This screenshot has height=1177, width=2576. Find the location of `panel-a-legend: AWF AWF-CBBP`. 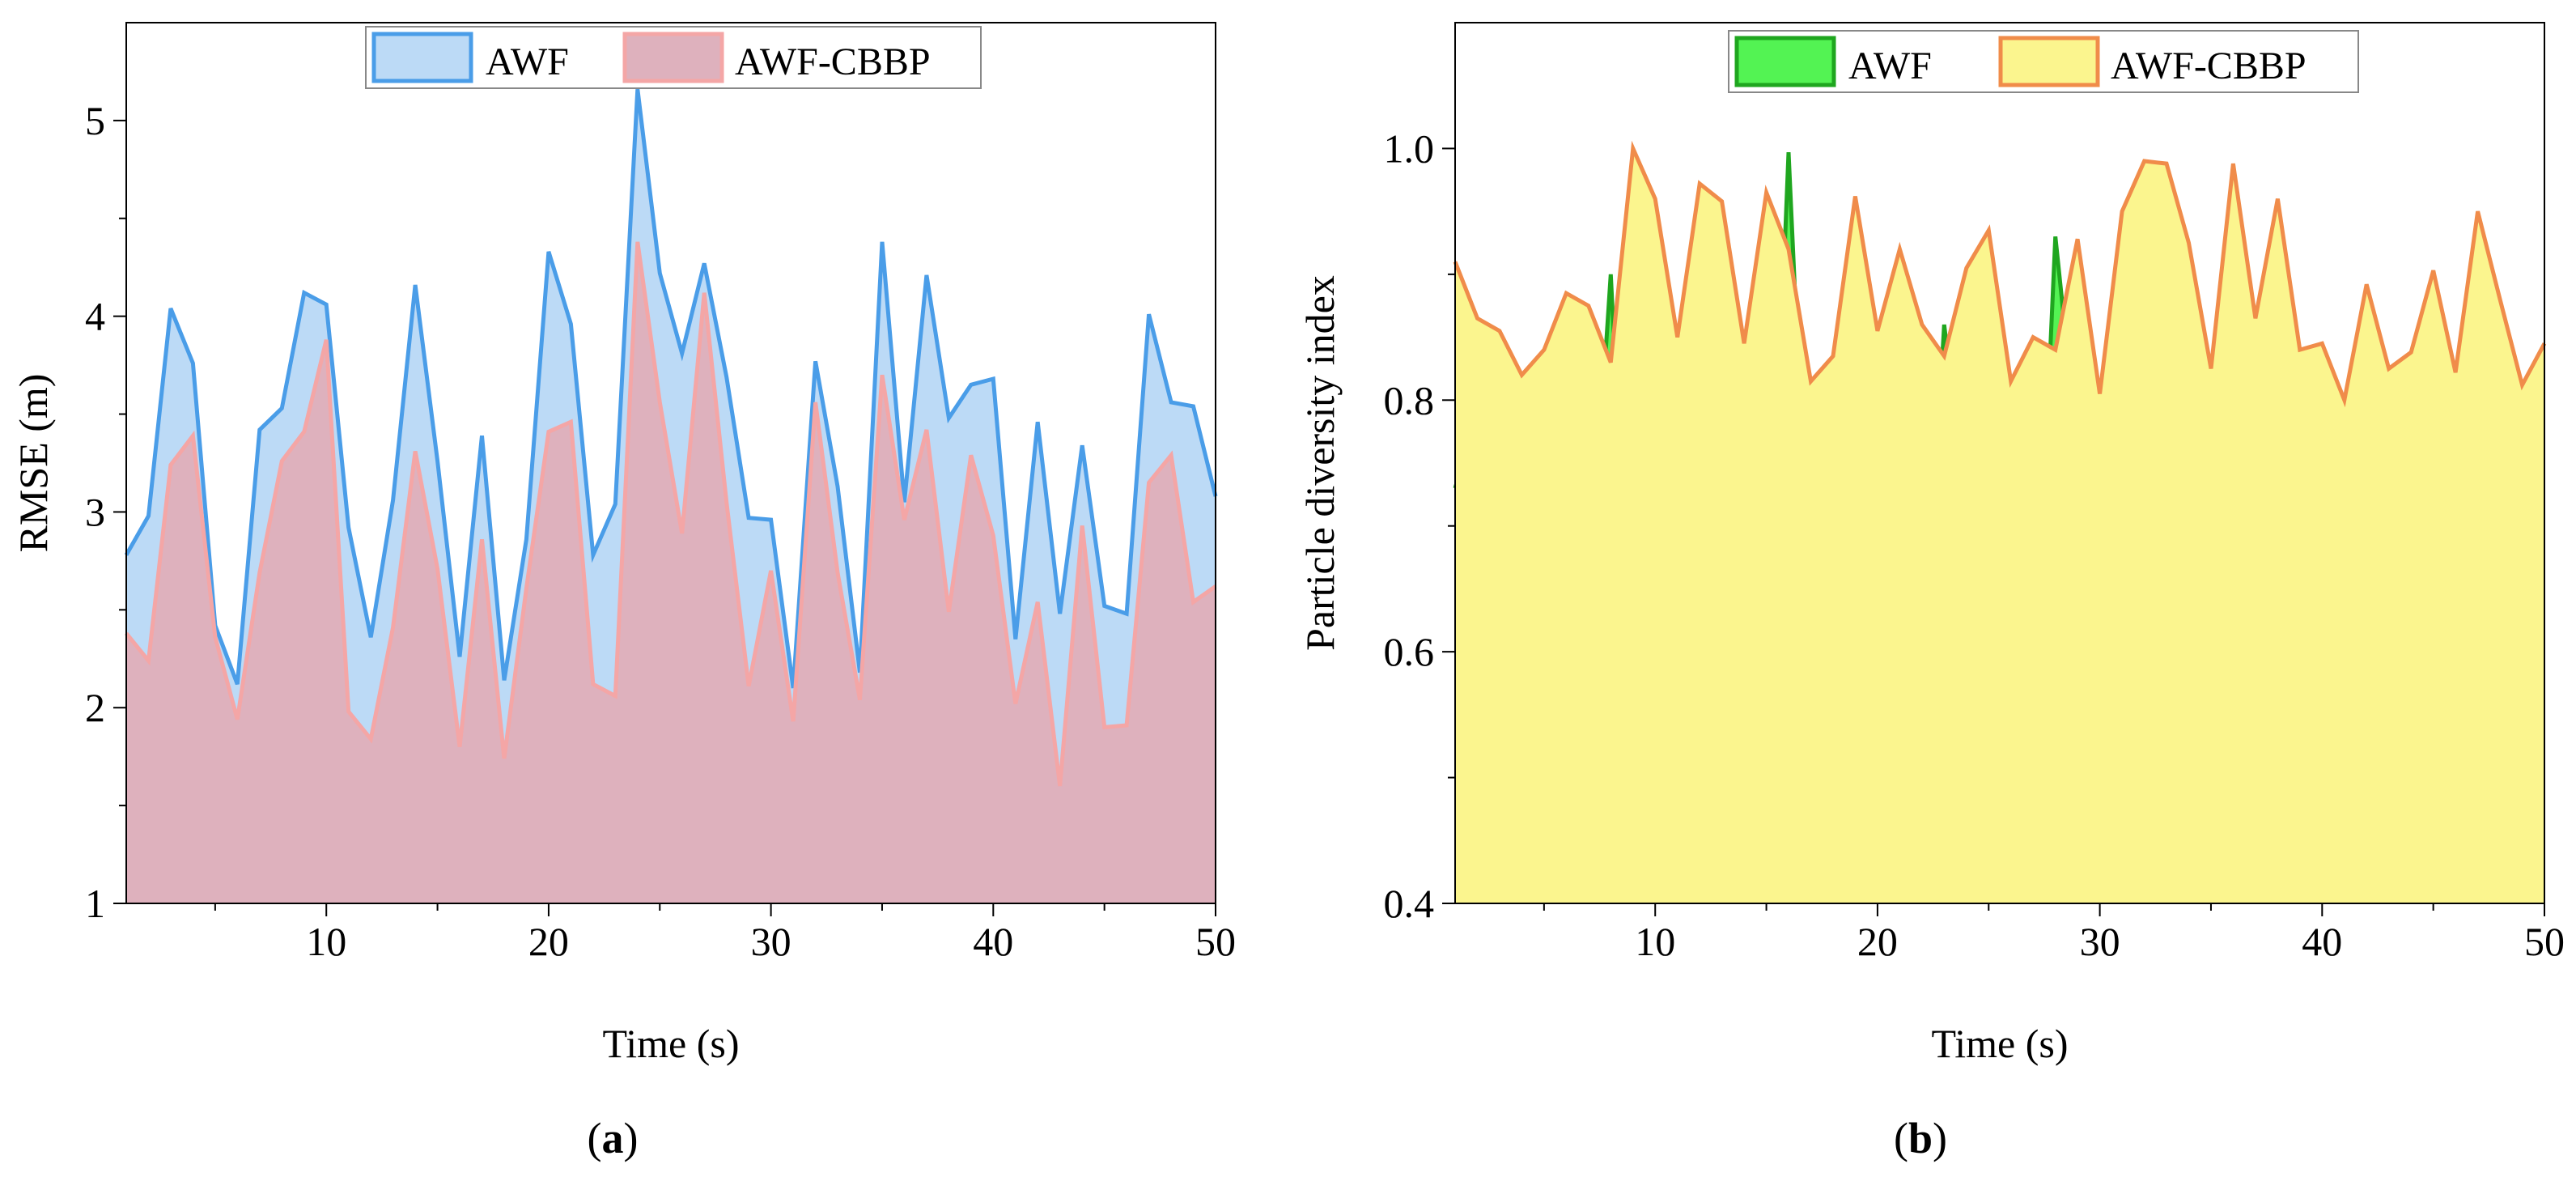

panel-a-legend: AWF AWF-CBBP is located at coordinates (673, 57).